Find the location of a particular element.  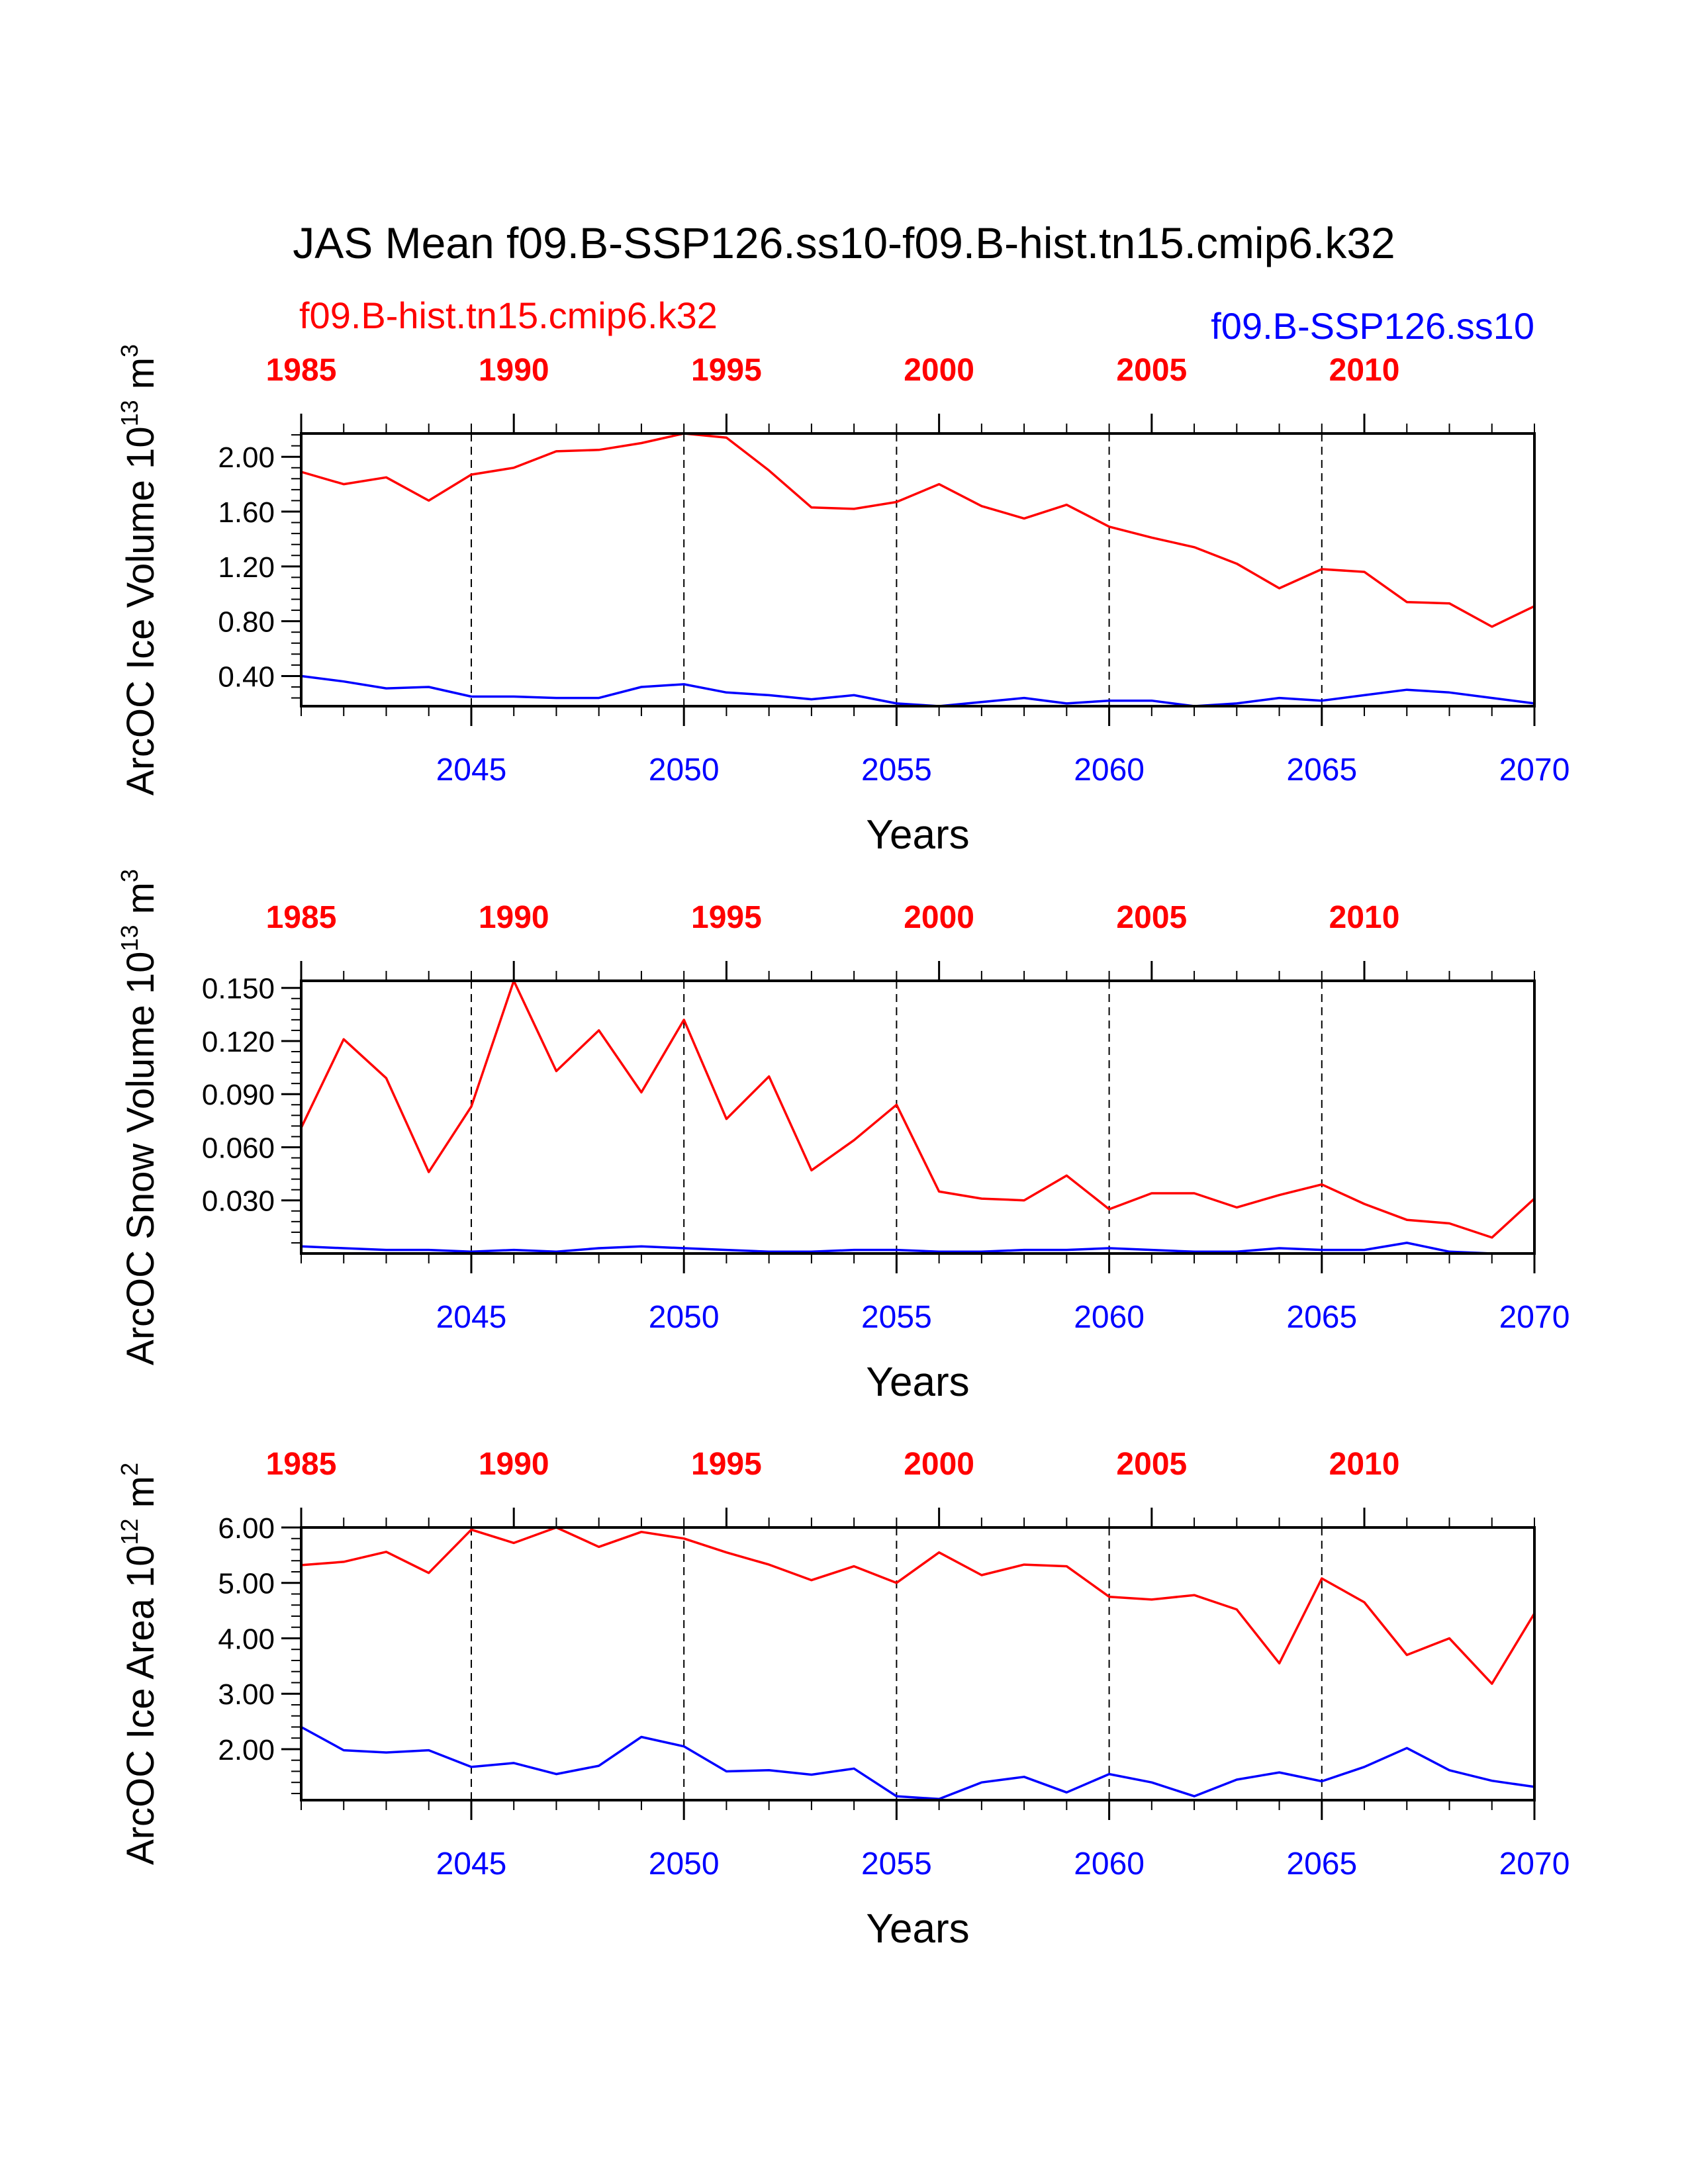

y-axis-label-part: ArcOC Snow Volume 10 is located at coordinates (140, 1158).